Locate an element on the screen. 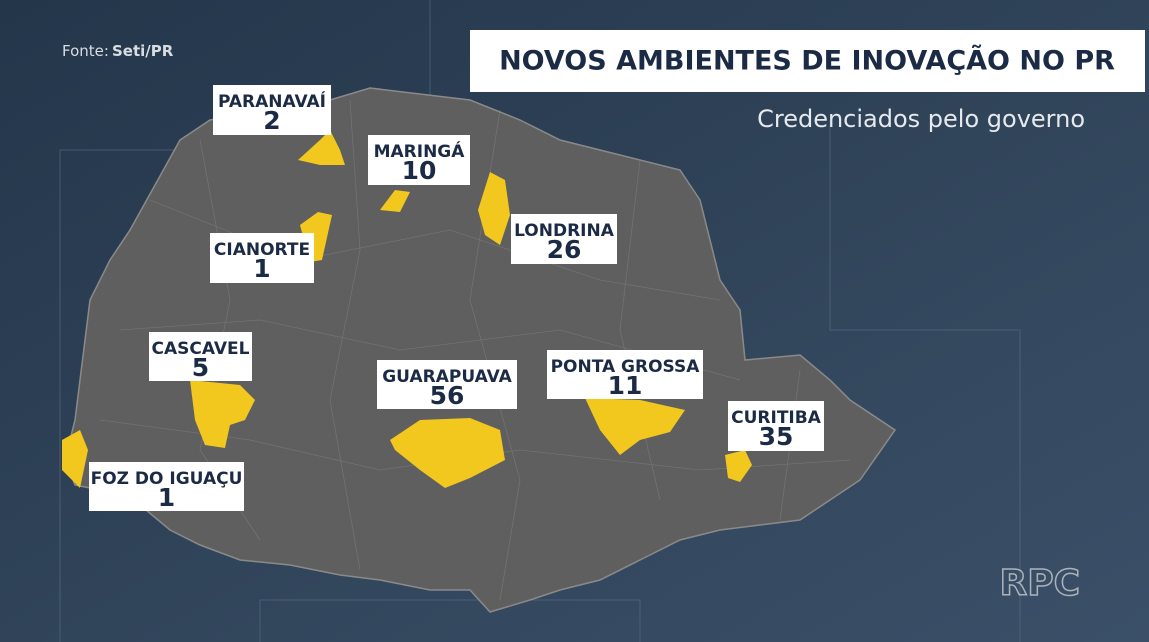 The image size is (1149, 642). city-name: LONDRINA is located at coordinates (564, 231).